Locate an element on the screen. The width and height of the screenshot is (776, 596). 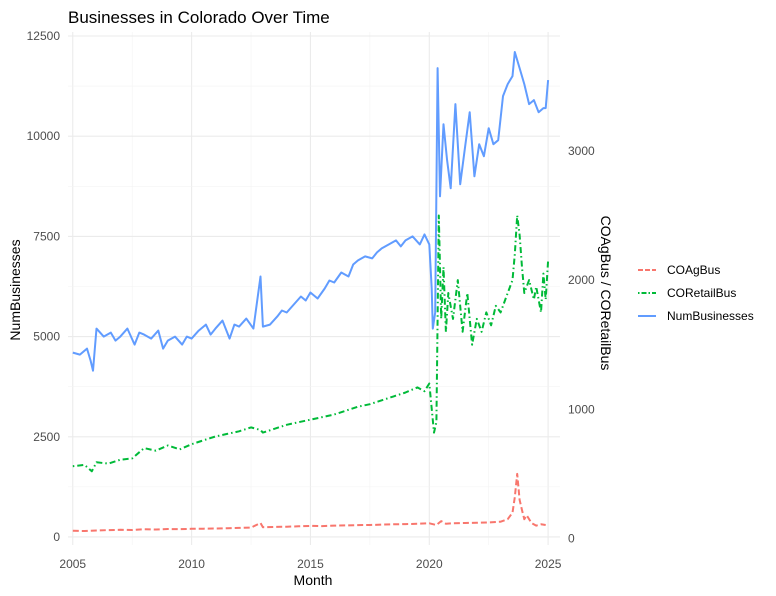
x-axis-title: Month is located at coordinates (313, 580).